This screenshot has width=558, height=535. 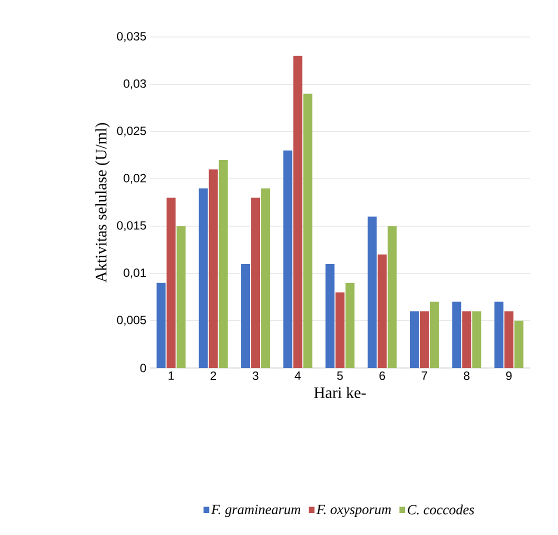 What do you see at coordinates (131, 37) in the screenshot?
I see `y-tick-label: 0,035` at bounding box center [131, 37].